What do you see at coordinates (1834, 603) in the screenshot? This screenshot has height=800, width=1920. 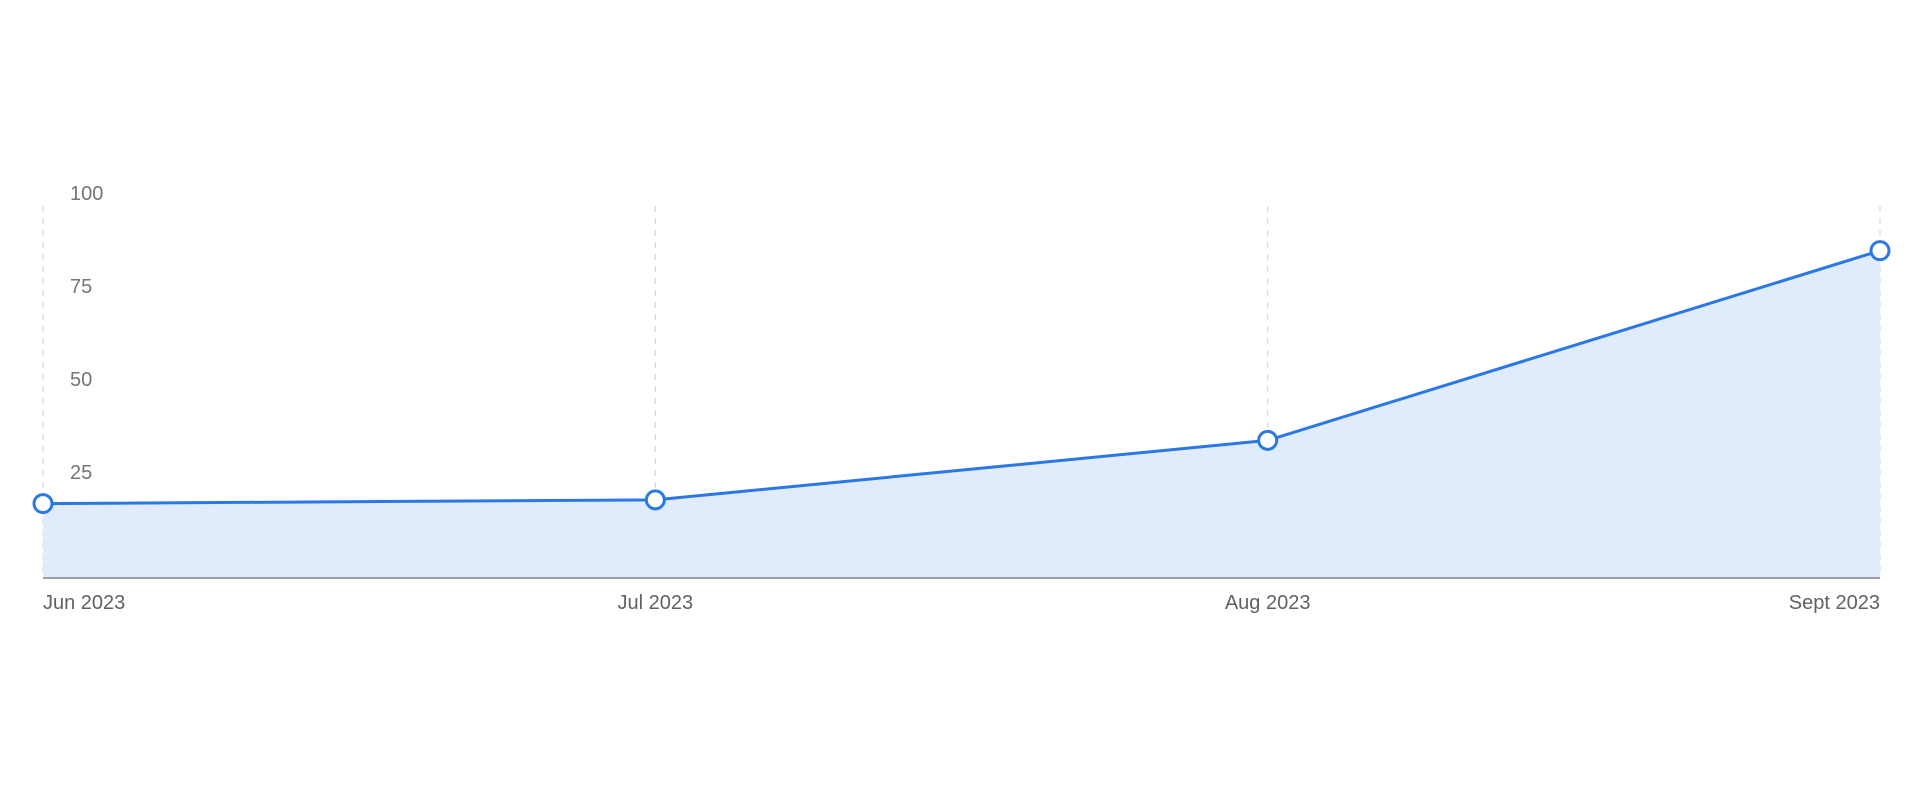 I see `x-tick-label-3: Sept 2023` at bounding box center [1834, 603].